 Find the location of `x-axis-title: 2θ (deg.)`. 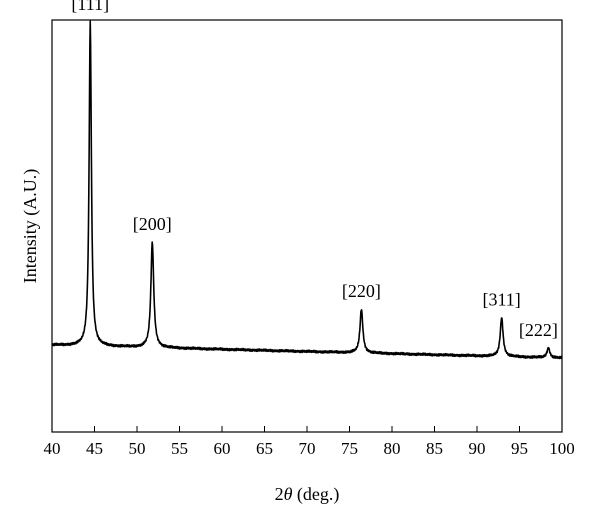

x-axis-title: 2θ (deg.) is located at coordinates (307, 494).